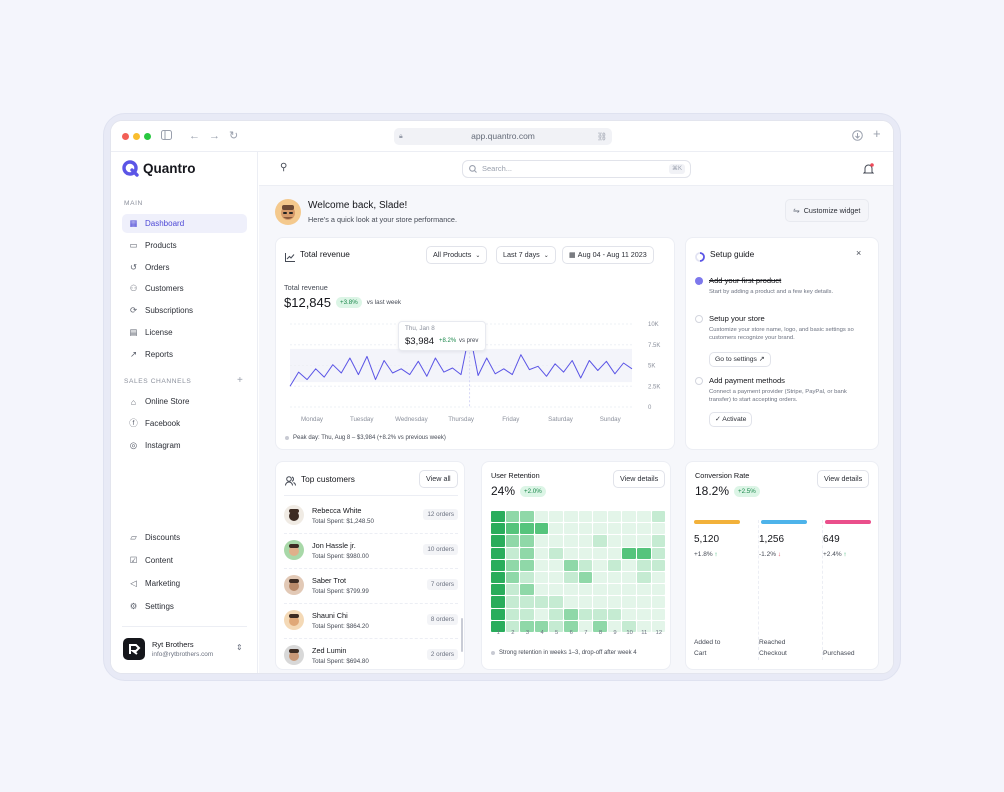 The width and height of the screenshot is (1004, 792). I want to click on scrollbar-thumb, so click(462, 635).